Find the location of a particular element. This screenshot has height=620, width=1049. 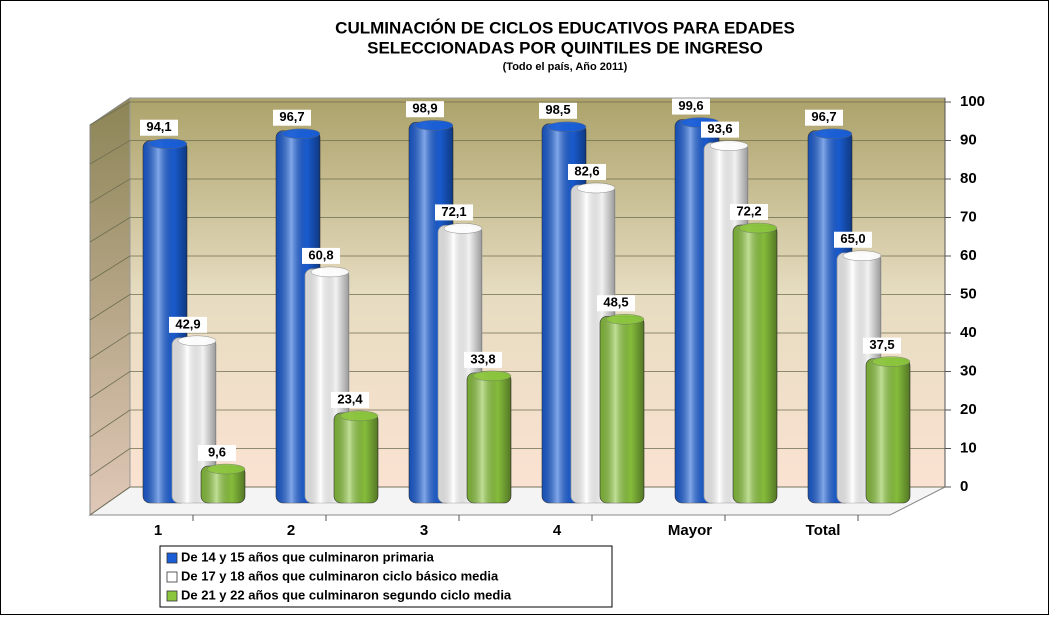

y-tick-label: 70 is located at coordinates (968, 216).